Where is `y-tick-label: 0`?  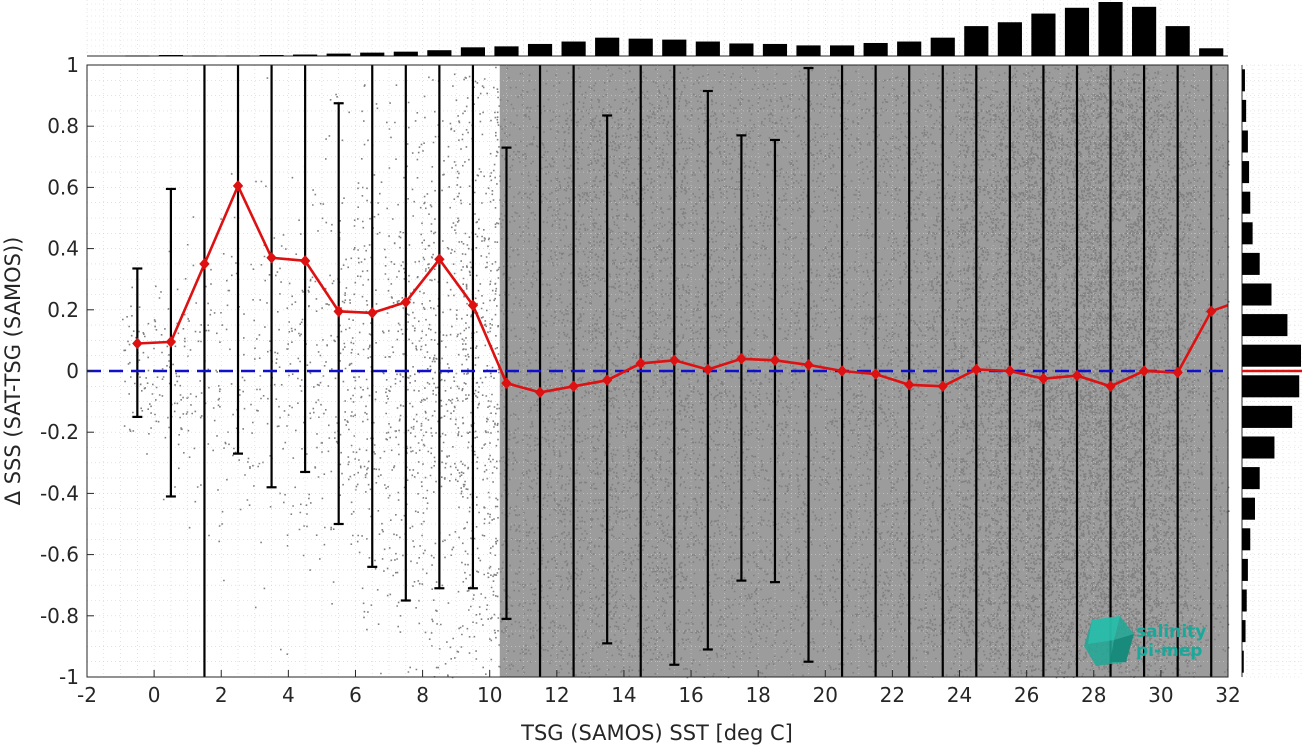 y-tick-label: 0 is located at coordinates (72, 371).